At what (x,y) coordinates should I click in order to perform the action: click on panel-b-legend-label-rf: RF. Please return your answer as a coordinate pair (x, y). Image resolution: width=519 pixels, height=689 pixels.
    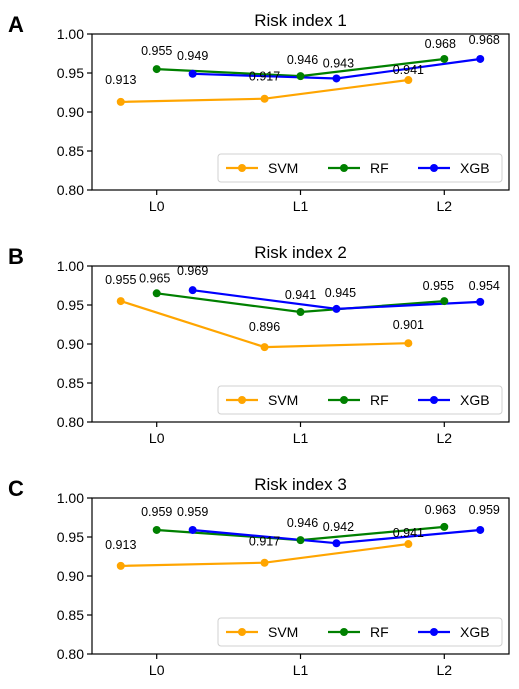
    Looking at the image, I should click on (379, 400).